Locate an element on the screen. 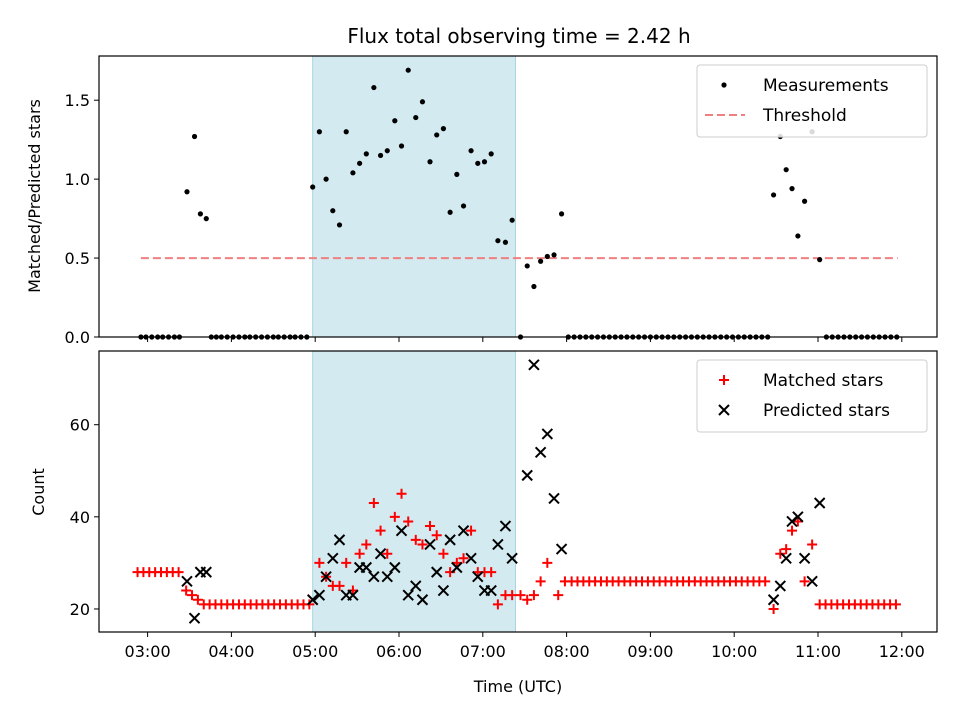  observing-window-shade is located at coordinates (414, 196).